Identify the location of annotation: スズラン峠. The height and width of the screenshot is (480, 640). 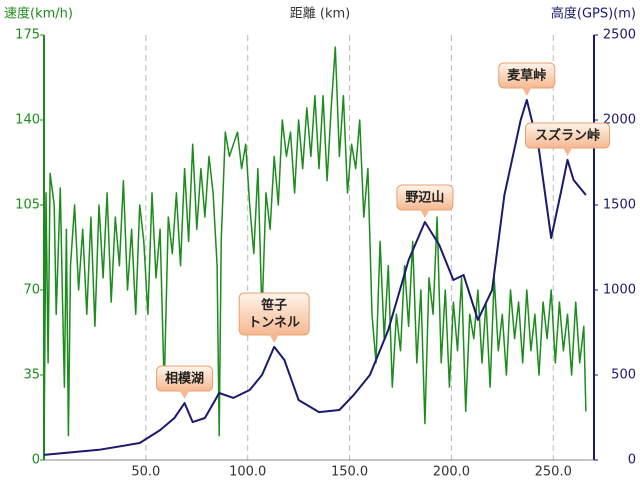
(568, 139).